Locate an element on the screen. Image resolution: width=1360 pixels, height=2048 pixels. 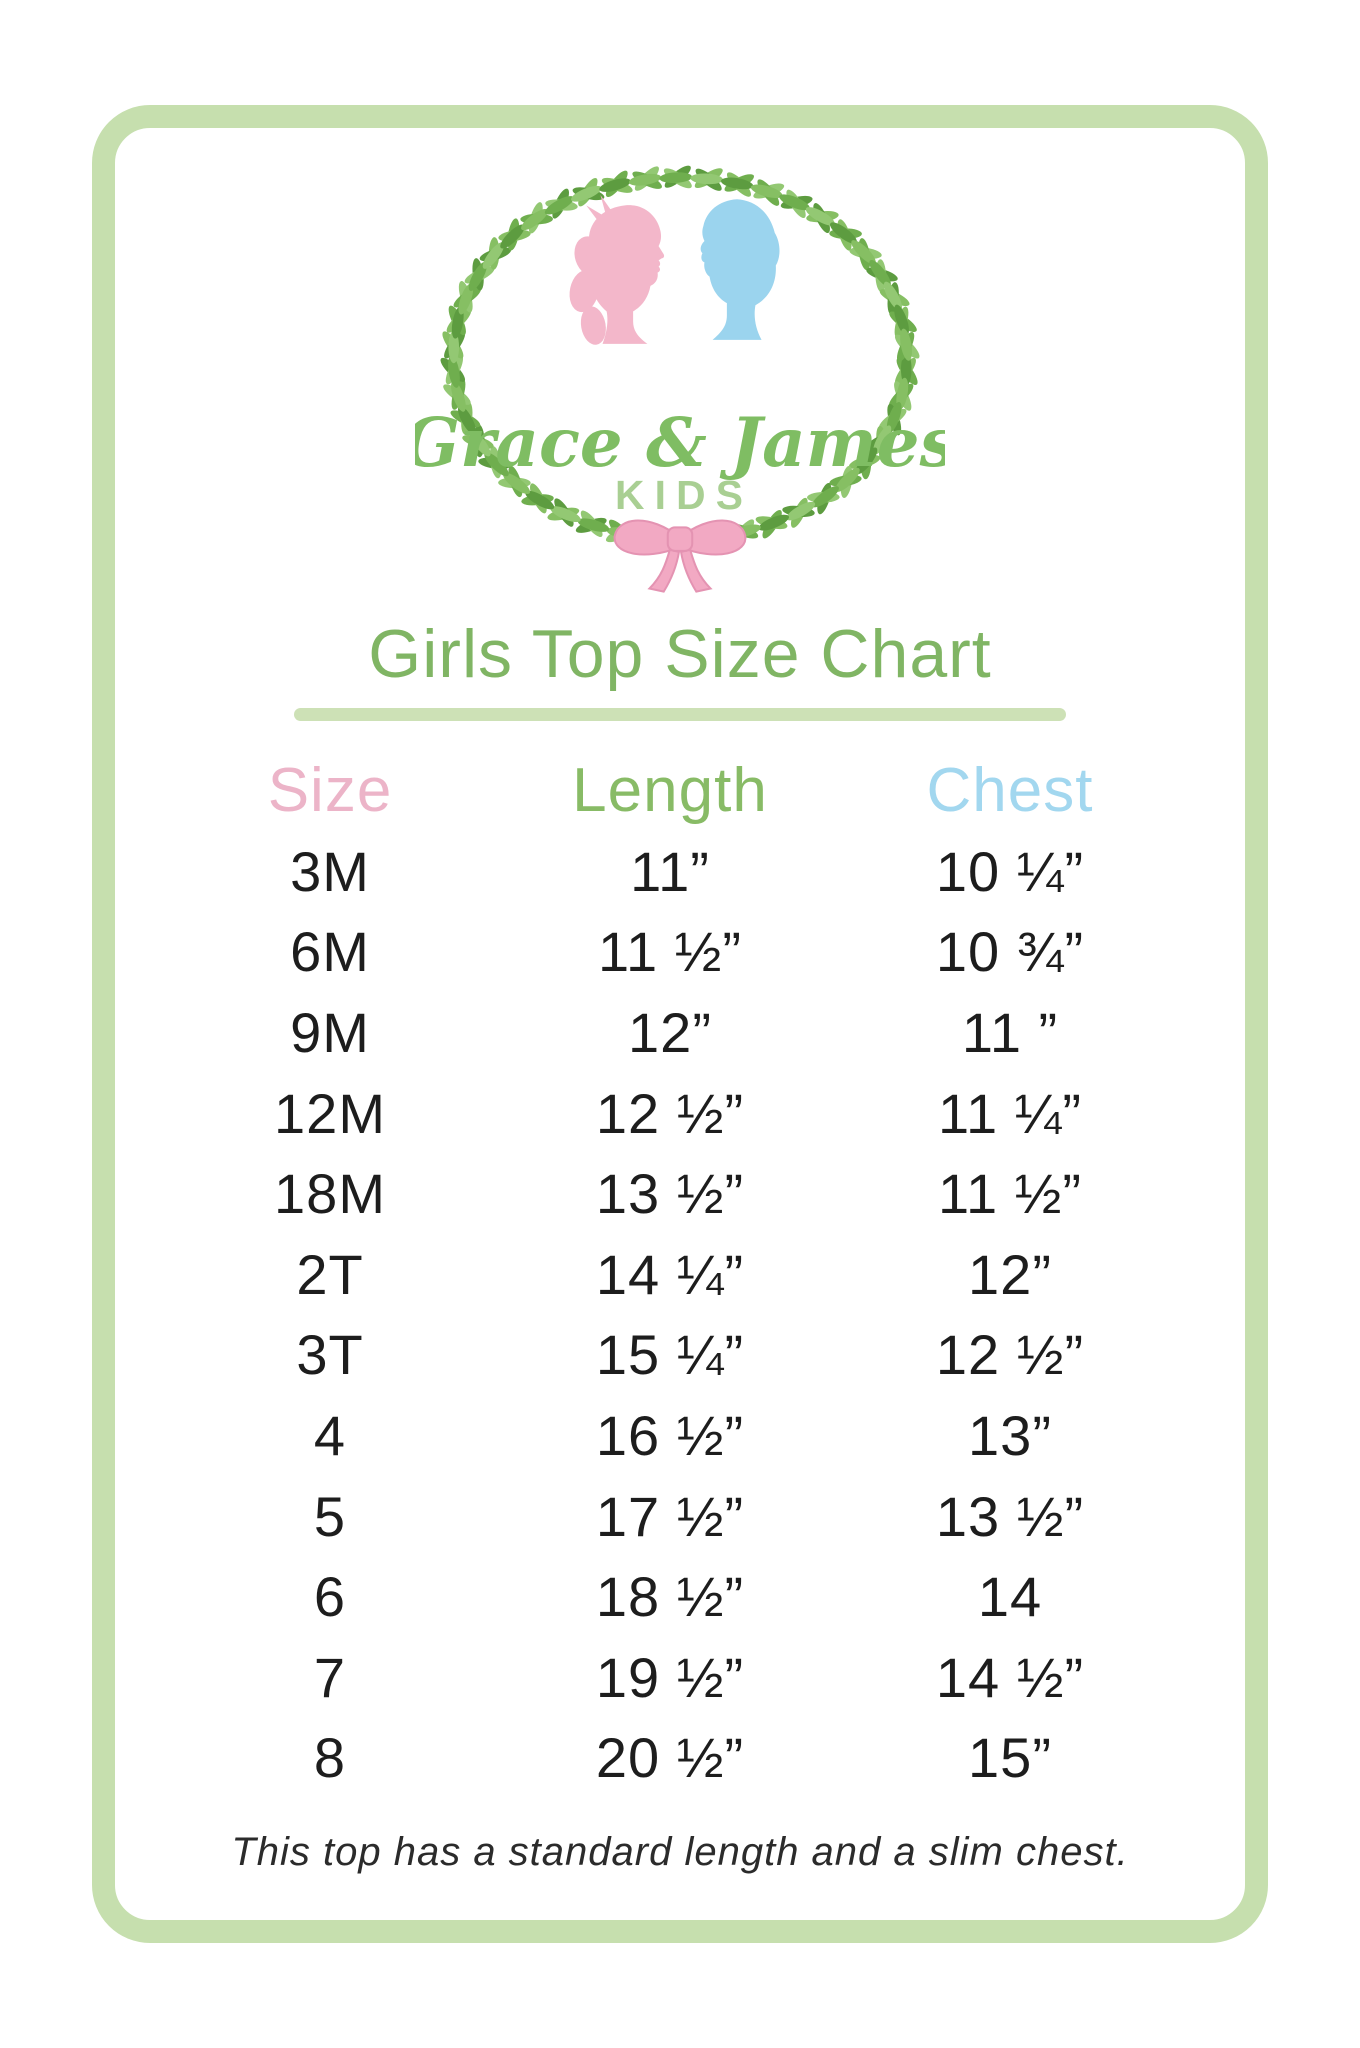
length-value: 15 ¼” is located at coordinates (670, 1355).